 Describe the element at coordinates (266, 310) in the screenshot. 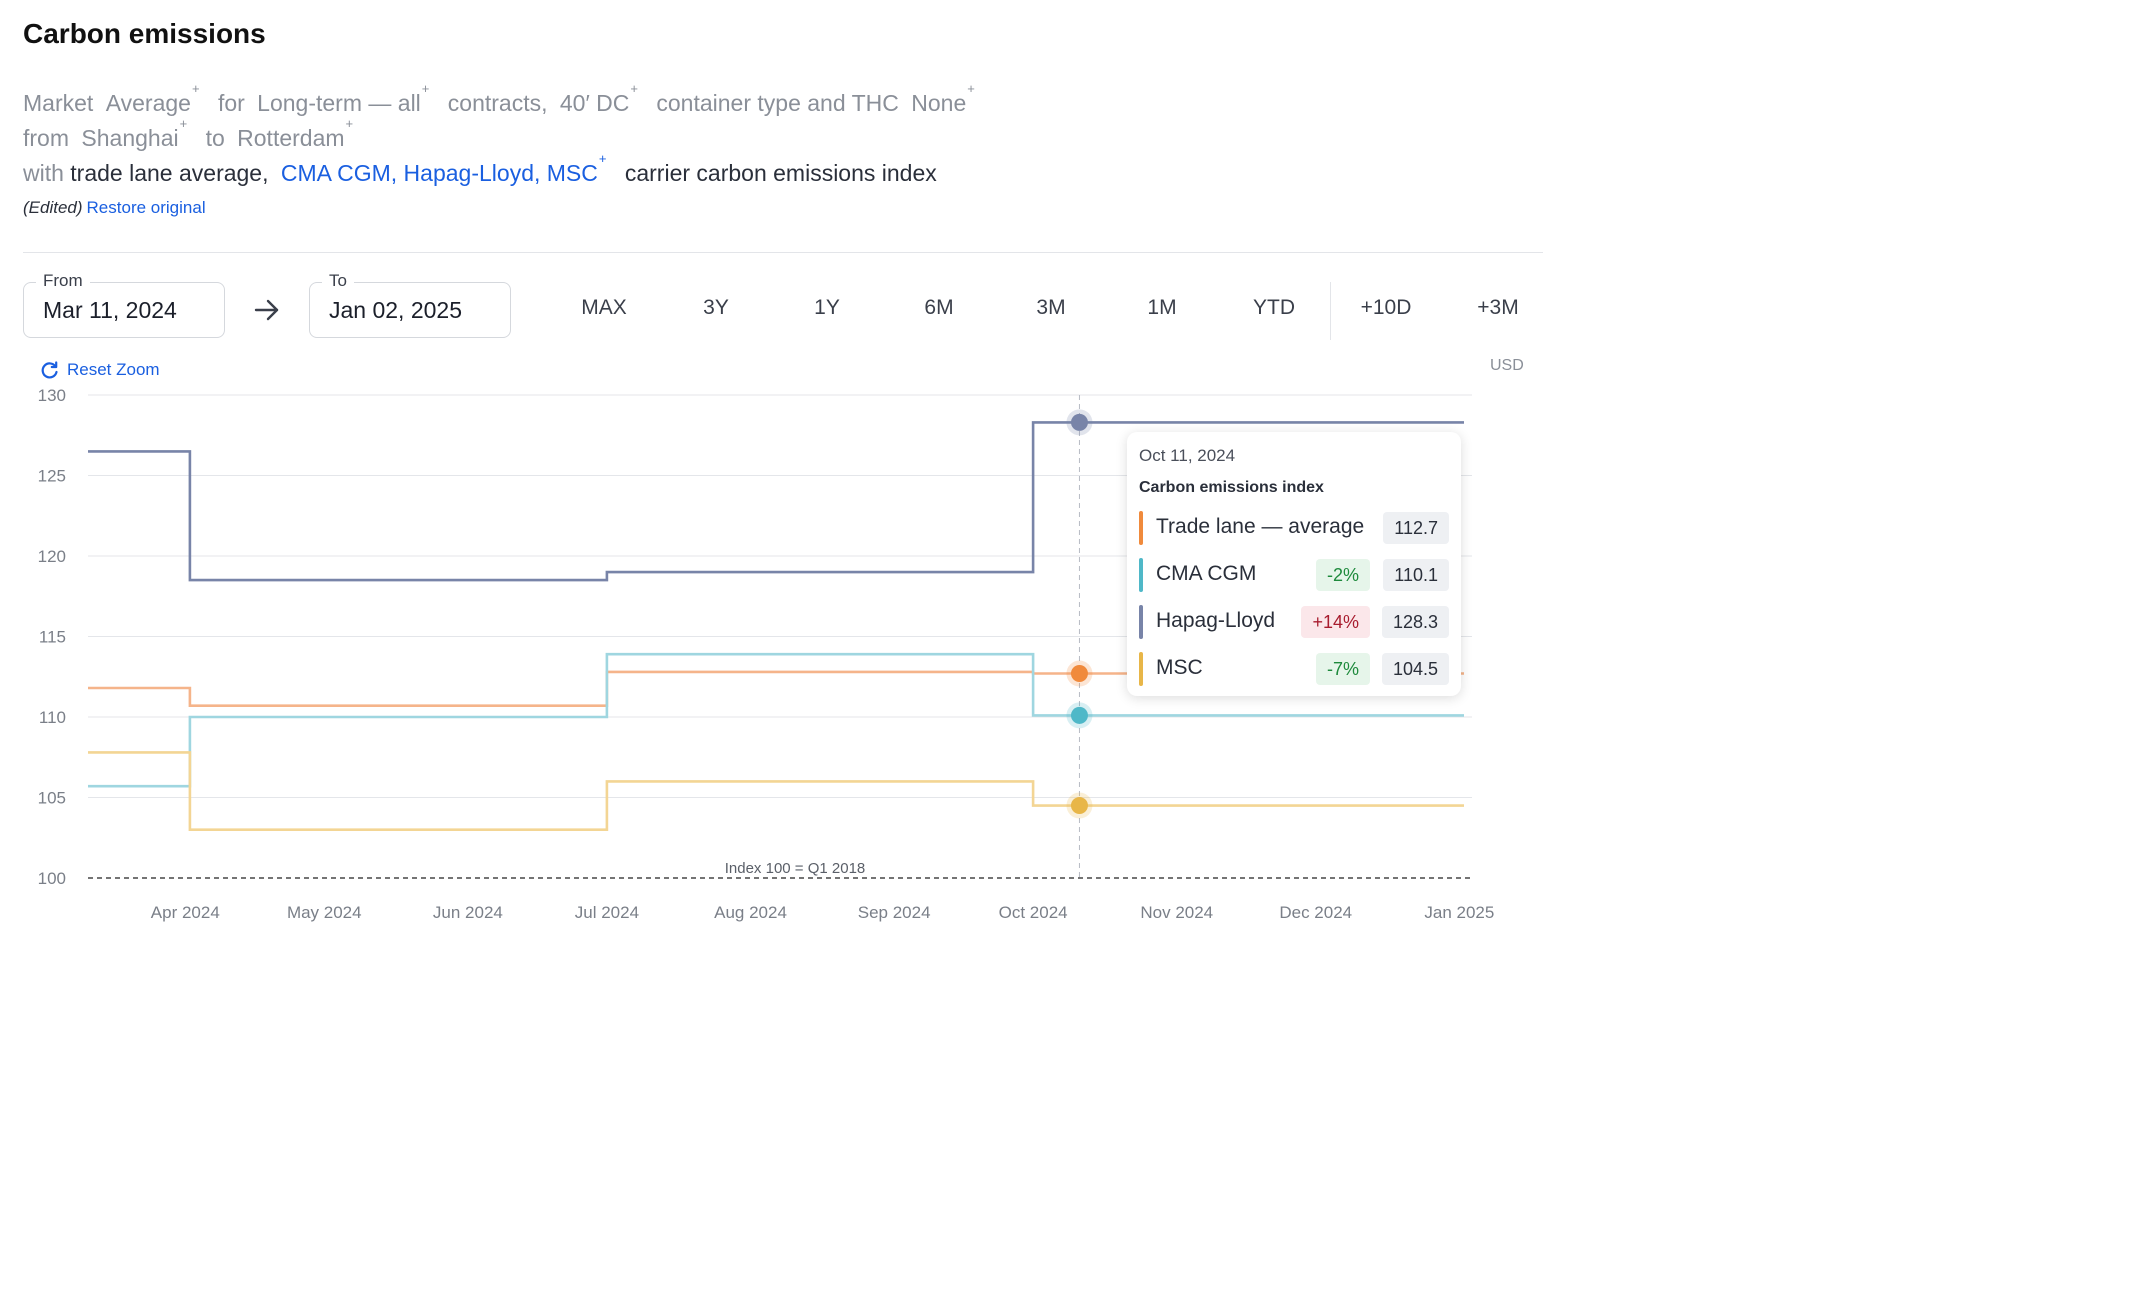

I see `arrow-right-icon` at that location.